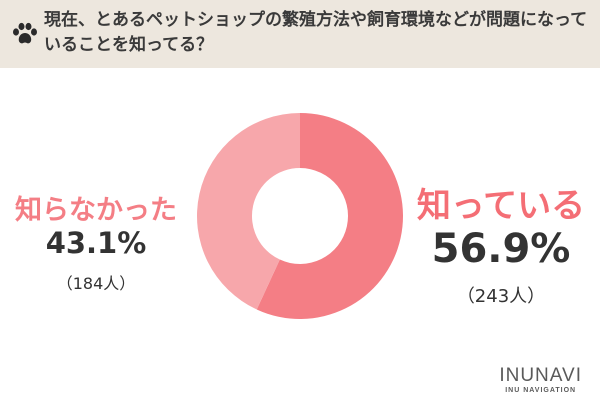  What do you see at coordinates (96, 210) in the screenshot?
I see `slice-label-unknown: 知らなかった` at bounding box center [96, 210].